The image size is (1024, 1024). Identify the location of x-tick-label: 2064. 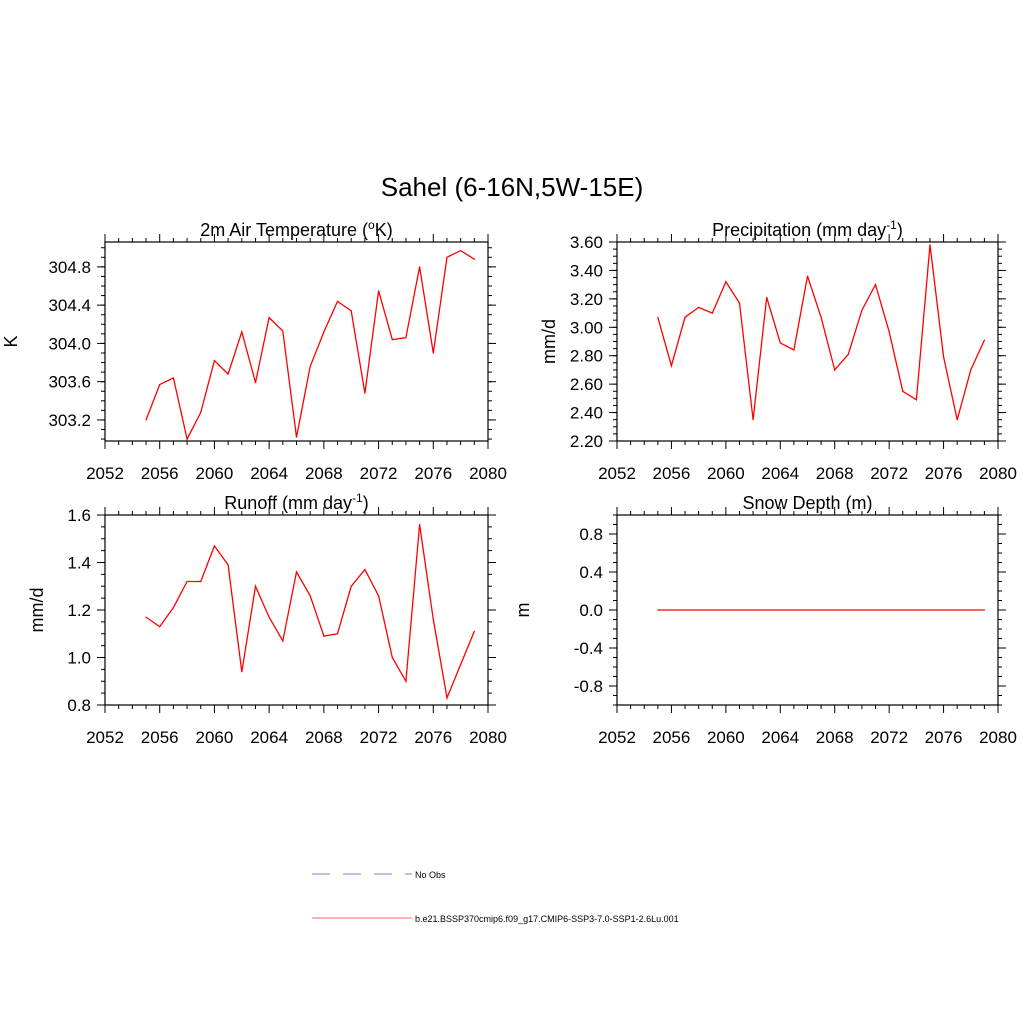
(780, 737).